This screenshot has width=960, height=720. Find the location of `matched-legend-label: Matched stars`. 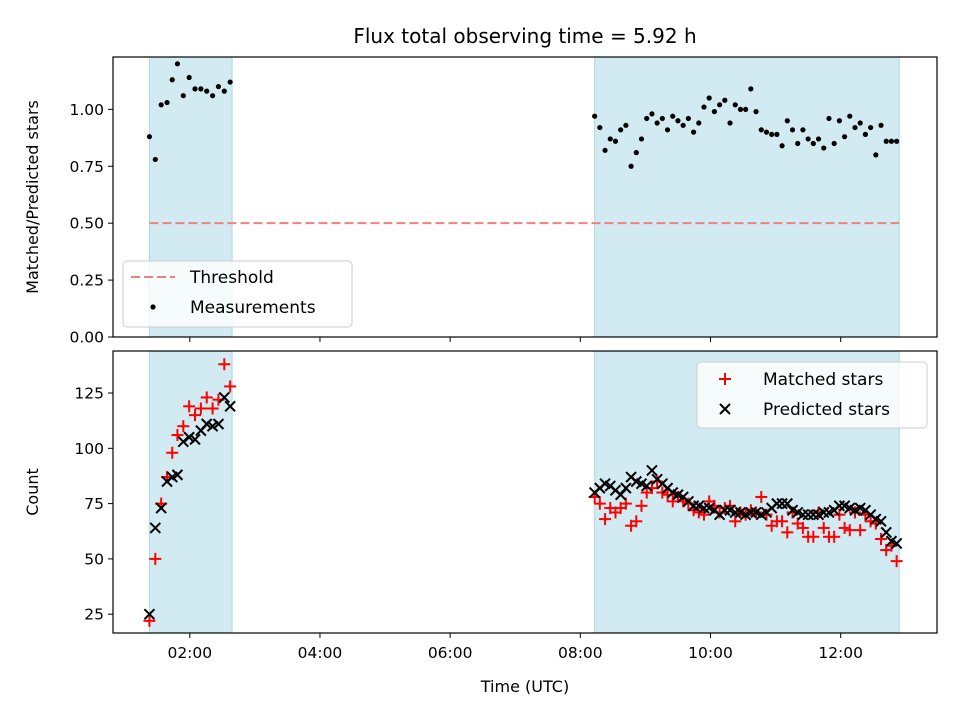

matched-legend-label: Matched stars is located at coordinates (823, 380).